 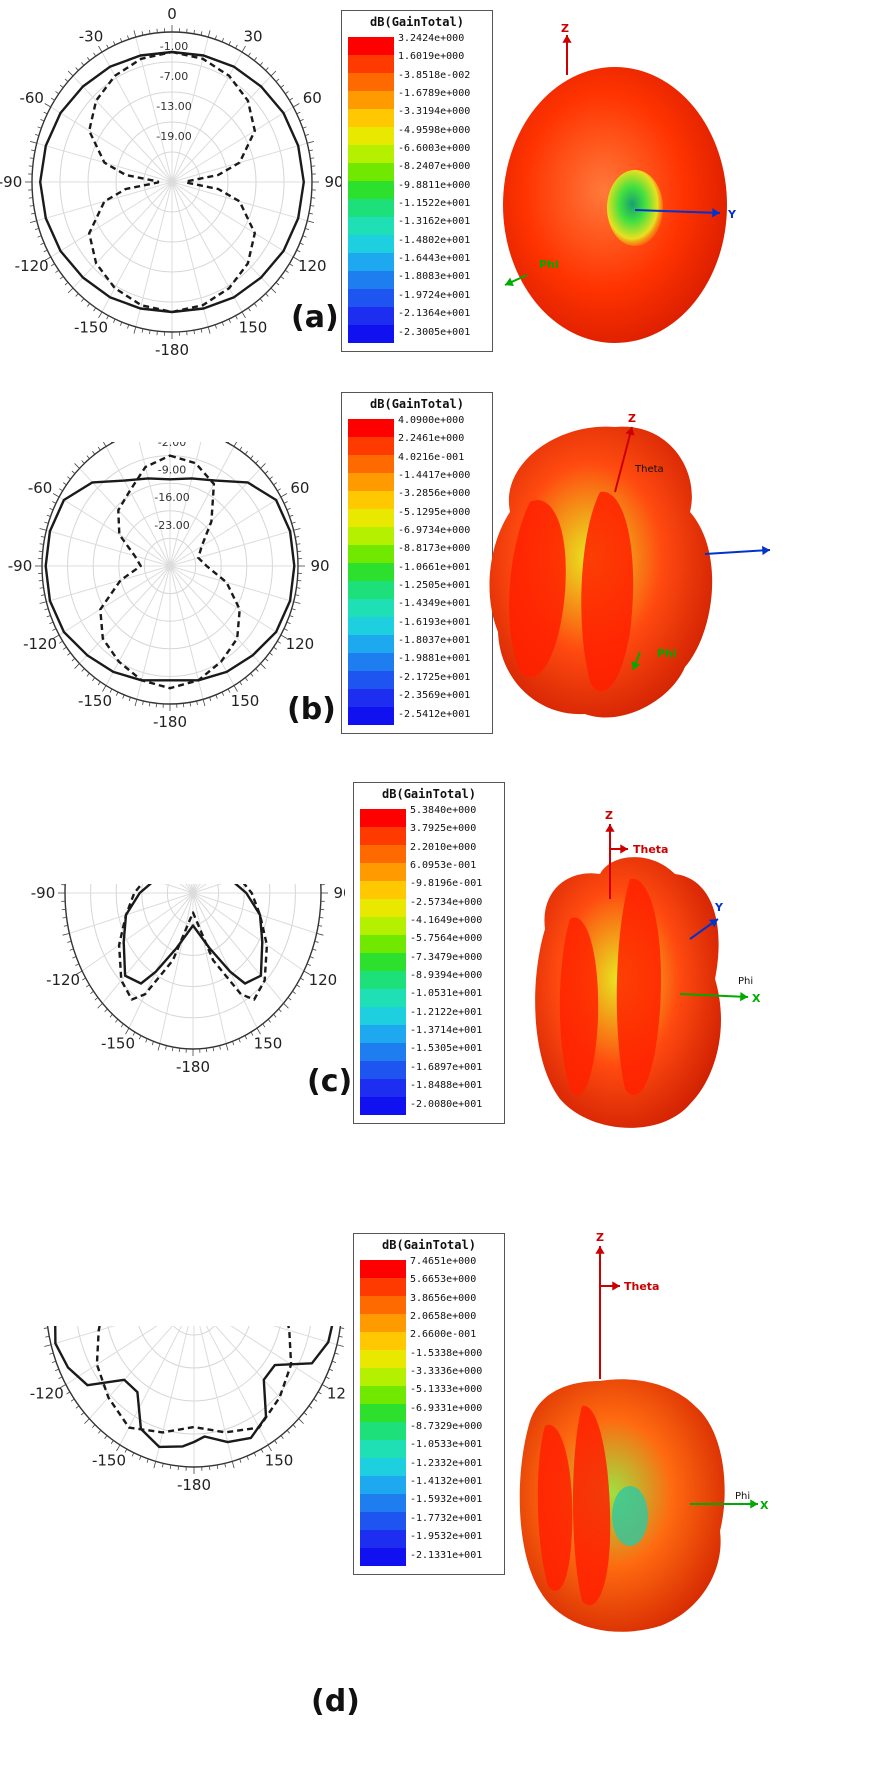 What do you see at coordinates (446, 1353) in the screenshot?
I see `legend-value: -1.5338e+000` at bounding box center [446, 1353].